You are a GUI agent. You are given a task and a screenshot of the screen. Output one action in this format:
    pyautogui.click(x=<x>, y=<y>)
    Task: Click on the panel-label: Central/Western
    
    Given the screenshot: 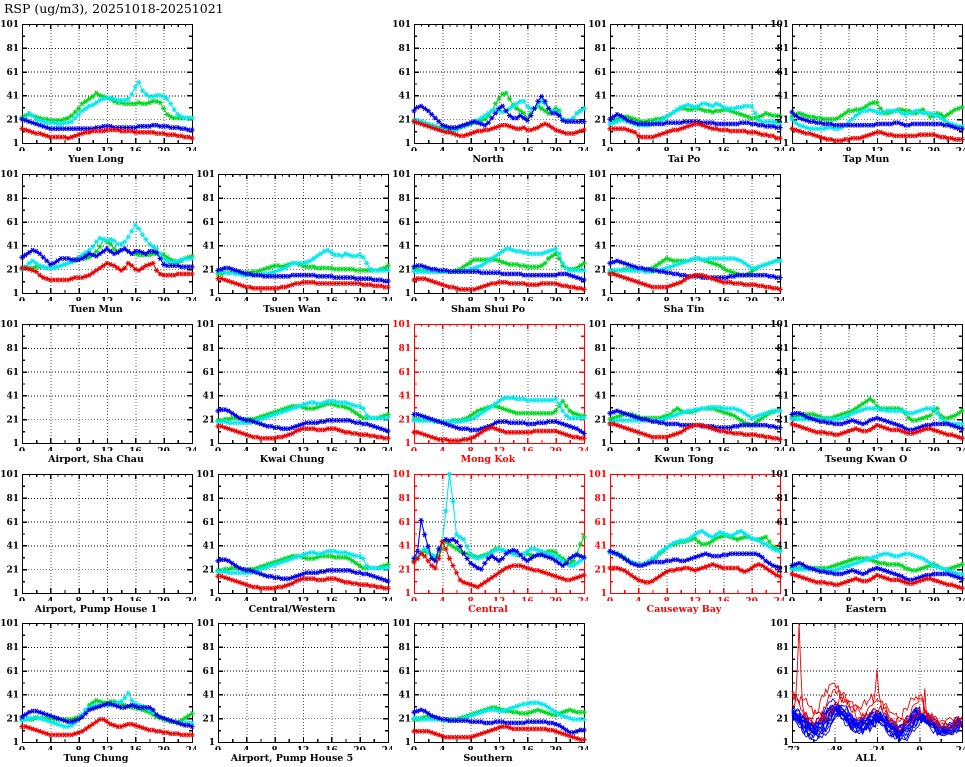 What is the action you would take?
    pyautogui.click(x=292, y=609)
    